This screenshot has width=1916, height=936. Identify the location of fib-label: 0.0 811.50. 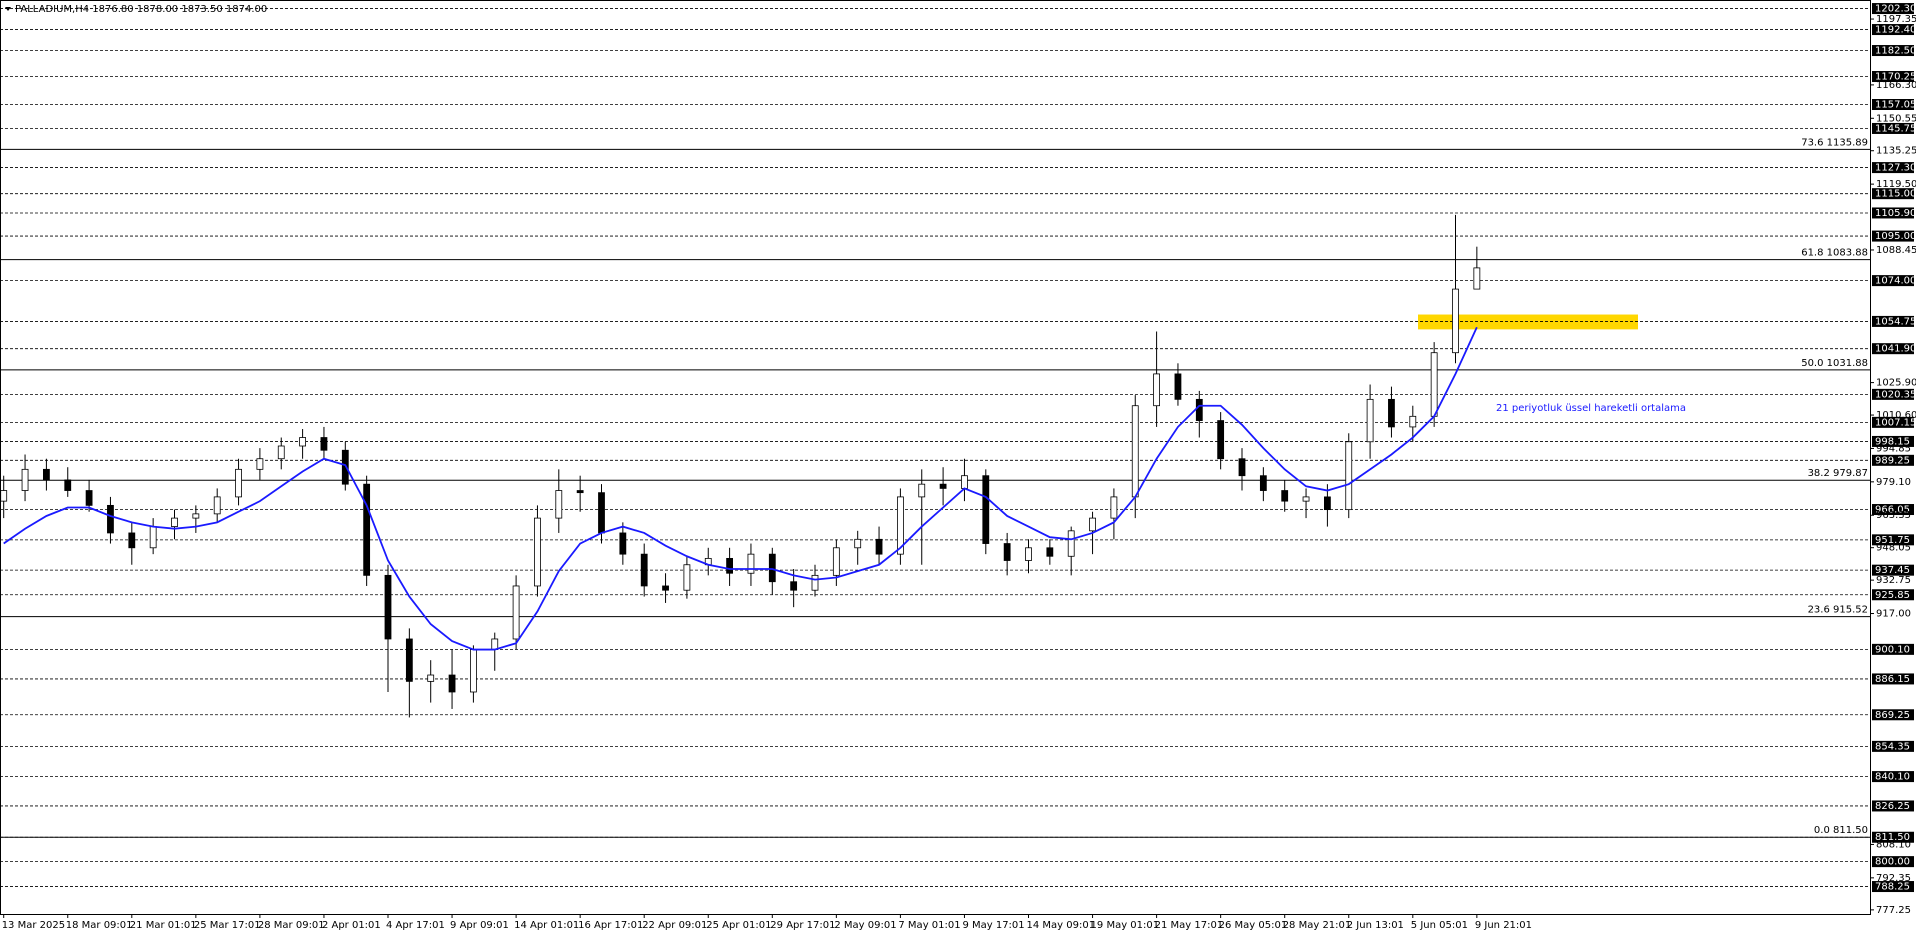
(1841, 830).